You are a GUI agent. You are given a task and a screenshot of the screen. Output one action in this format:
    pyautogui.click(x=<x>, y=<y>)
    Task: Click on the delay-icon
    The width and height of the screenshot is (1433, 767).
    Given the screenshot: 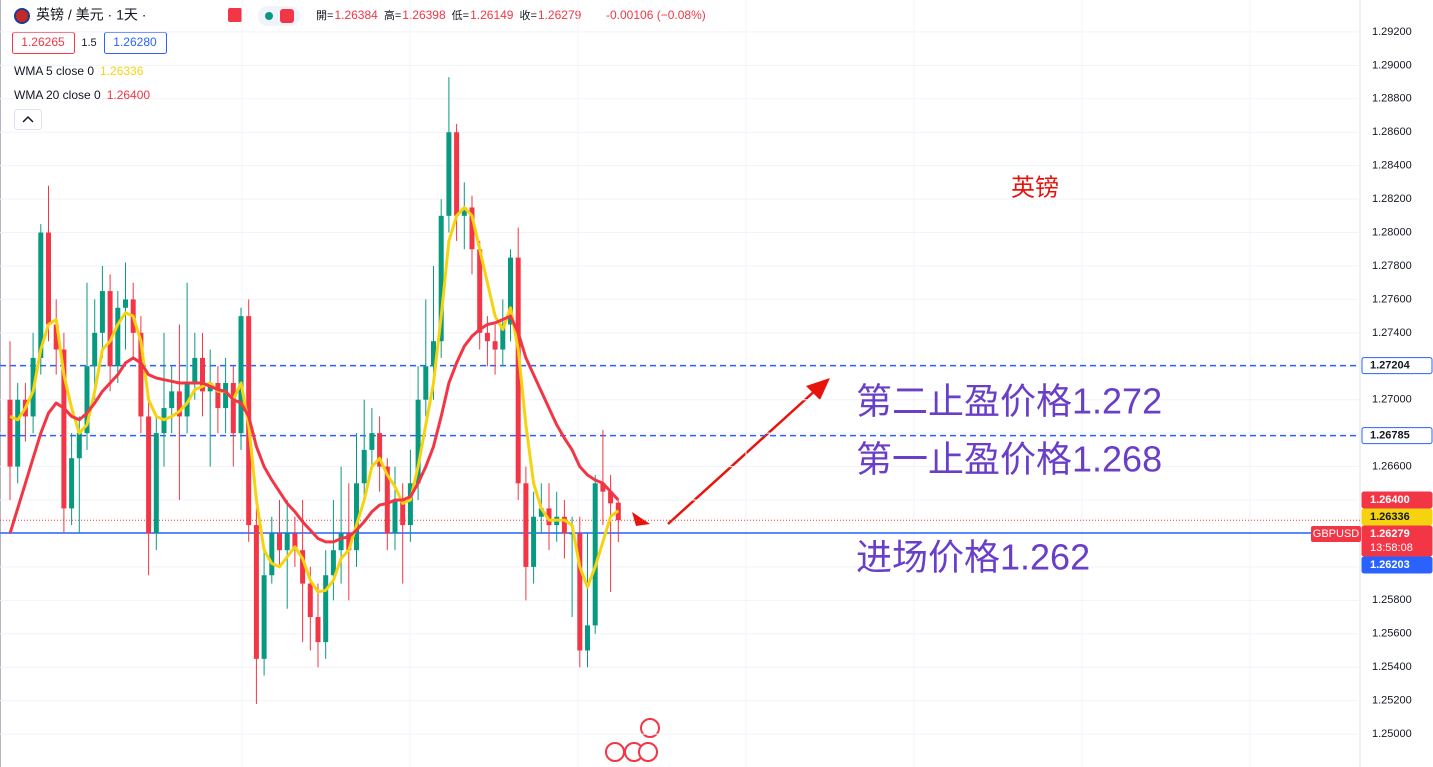 What is the action you would take?
    pyautogui.click(x=287, y=16)
    